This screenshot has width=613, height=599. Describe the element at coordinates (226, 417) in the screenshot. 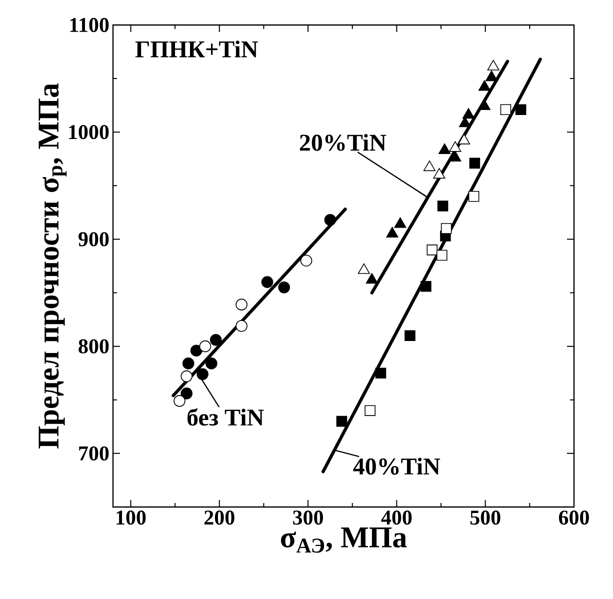

I see `annotation: без TiN` at that location.